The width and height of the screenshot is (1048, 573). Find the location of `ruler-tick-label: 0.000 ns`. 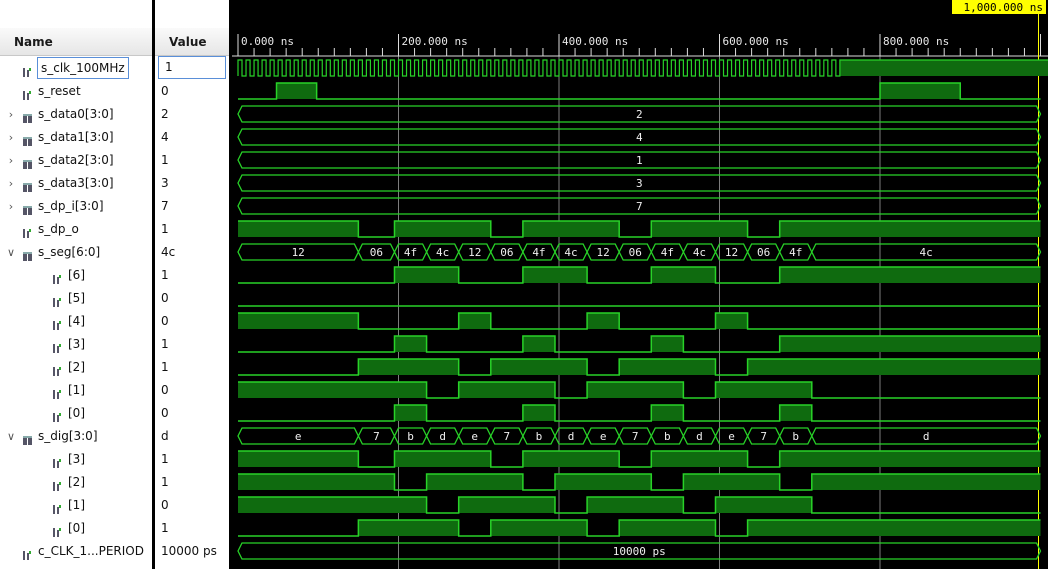

ruler-tick-label: 0.000 ns is located at coordinates (267, 41).